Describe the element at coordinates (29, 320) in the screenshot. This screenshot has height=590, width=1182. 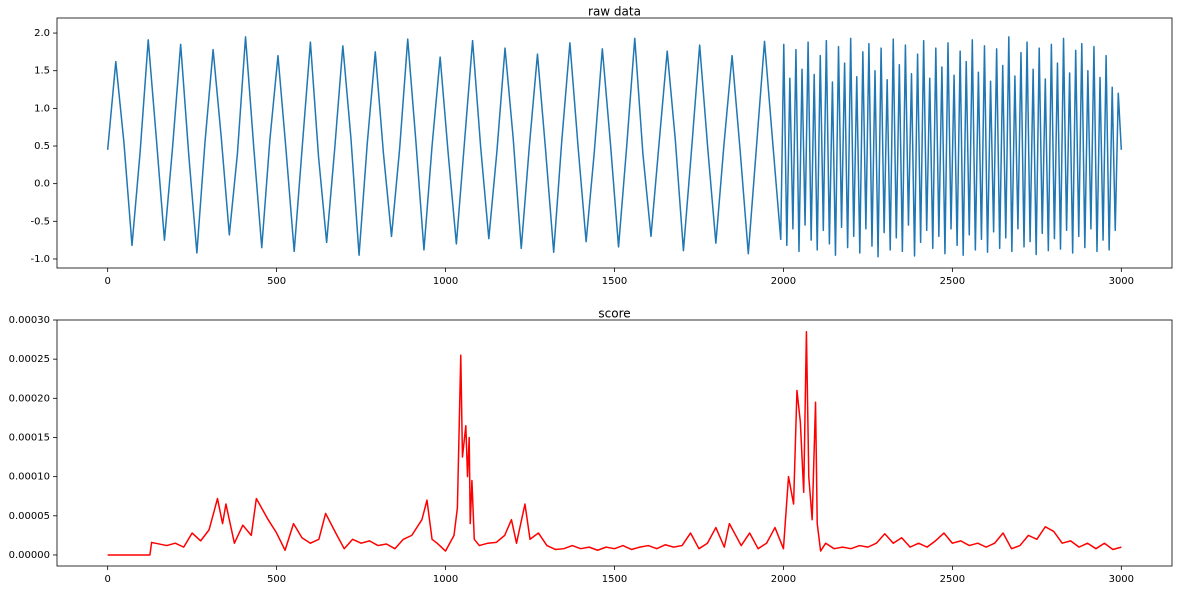
I see `y-tick-label: 0.00030` at that location.